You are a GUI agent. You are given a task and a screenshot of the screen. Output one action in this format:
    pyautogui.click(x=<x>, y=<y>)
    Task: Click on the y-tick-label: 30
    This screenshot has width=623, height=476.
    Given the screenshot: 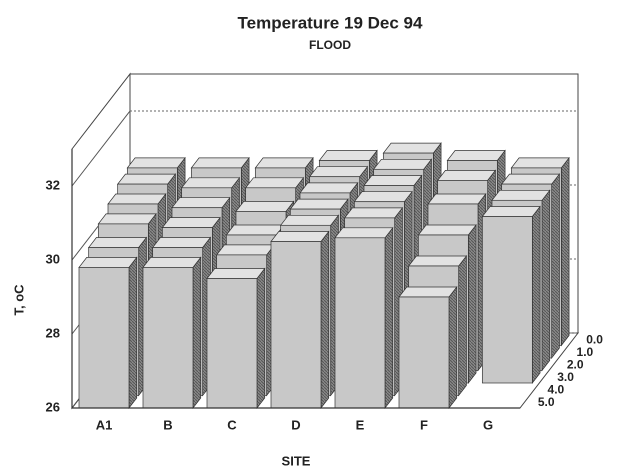 What is the action you would take?
    pyautogui.click(x=53, y=258)
    